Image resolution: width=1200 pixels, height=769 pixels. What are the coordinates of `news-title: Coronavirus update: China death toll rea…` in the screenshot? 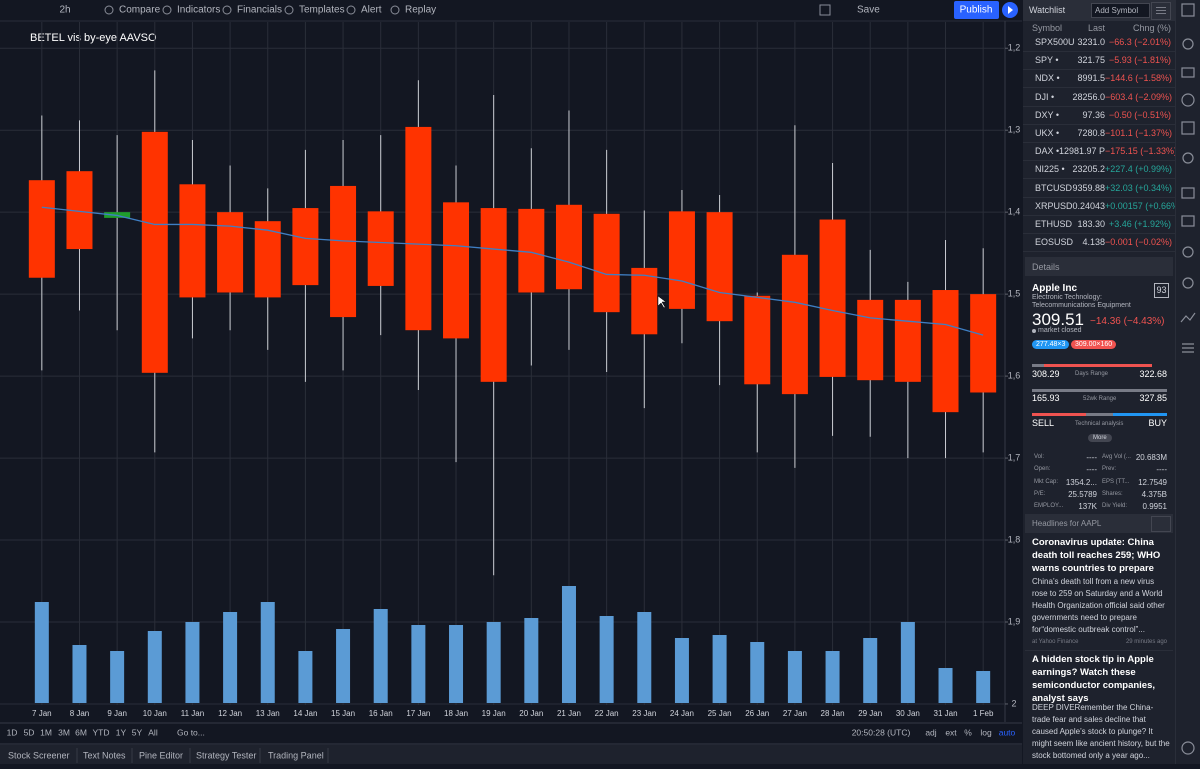 It's located at (1096, 555).